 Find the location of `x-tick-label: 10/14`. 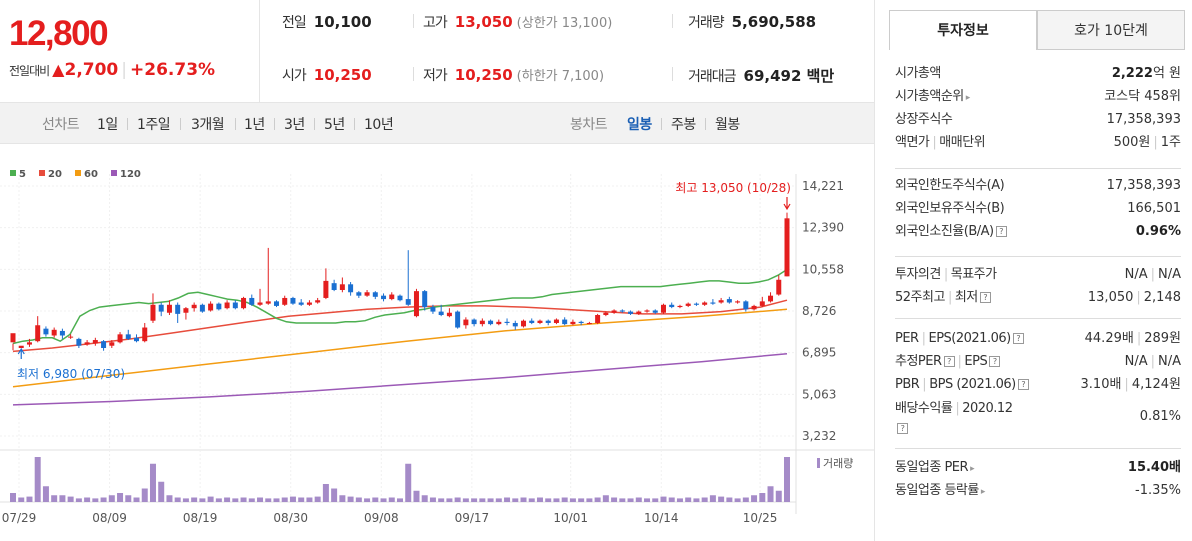

x-tick-label: 10/14 is located at coordinates (661, 518).